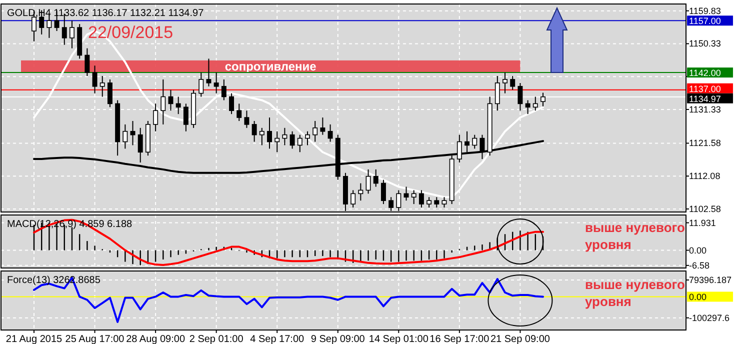 This screenshot has width=734, height=344. I want to click on x-tick-label: 14 Sep 01:00, so click(398, 339).